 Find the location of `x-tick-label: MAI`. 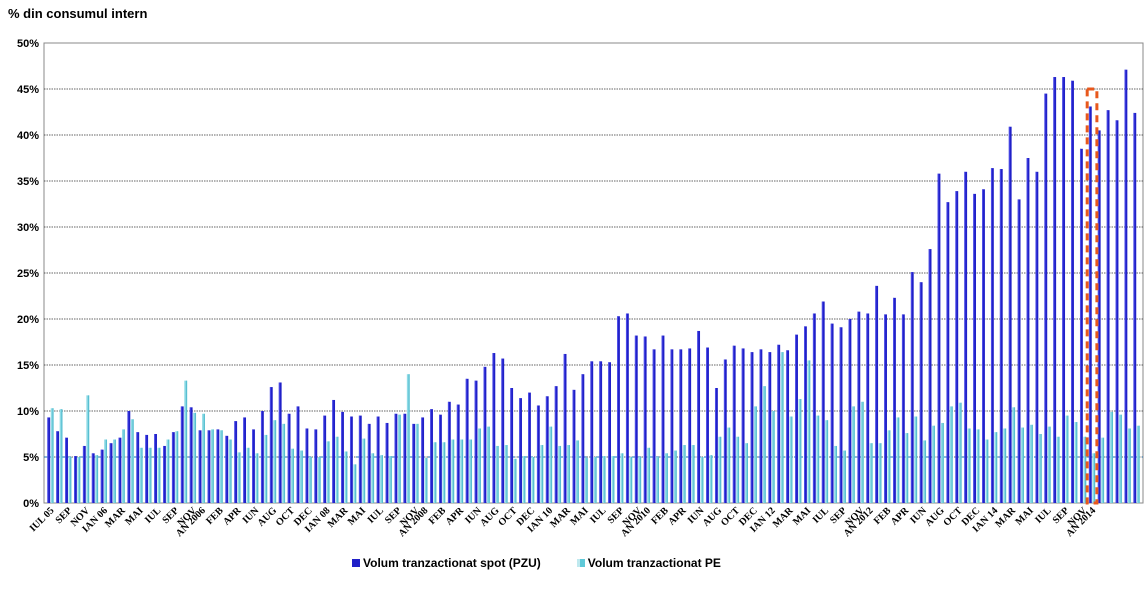

x-tick-label: MAI is located at coordinates (357, 516).